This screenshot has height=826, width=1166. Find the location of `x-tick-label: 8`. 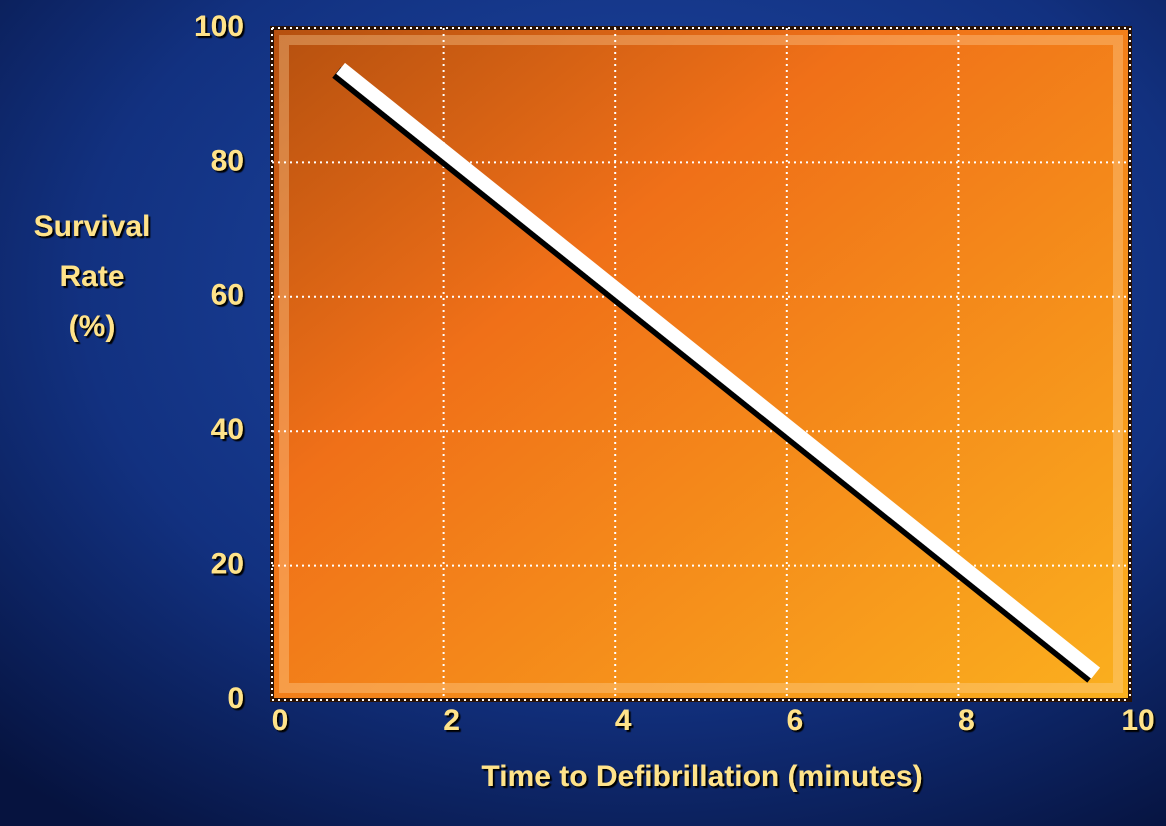

x-tick-label: 8 is located at coordinates (966, 720).